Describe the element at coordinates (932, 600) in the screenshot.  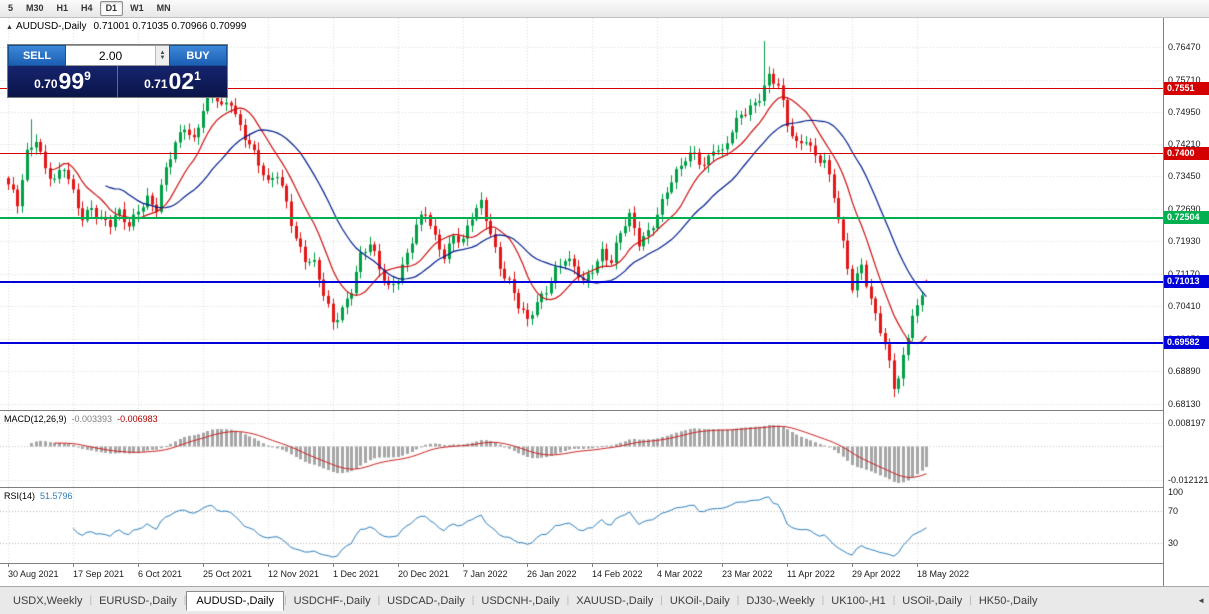
I see `chart-tab-usoil: USOil-,Daily` at that location.